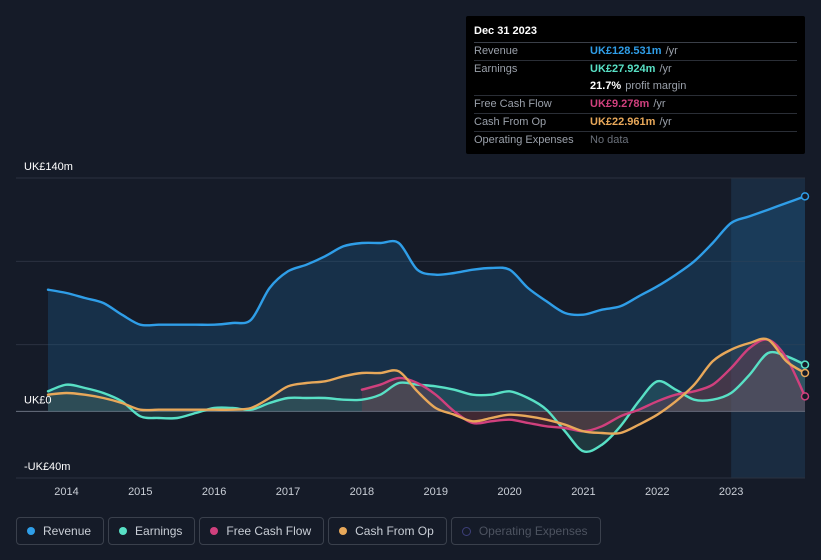 This screenshot has width=821, height=560. What do you see at coordinates (496, 51) in the screenshot?
I see `tooltip-label: Revenue` at bounding box center [496, 51].